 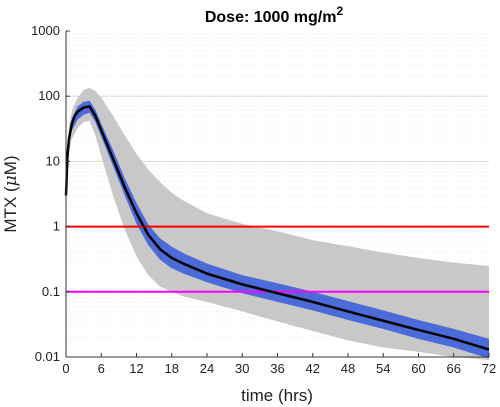 I want to click on y-tick-label: 1000, so click(x=45, y=30).